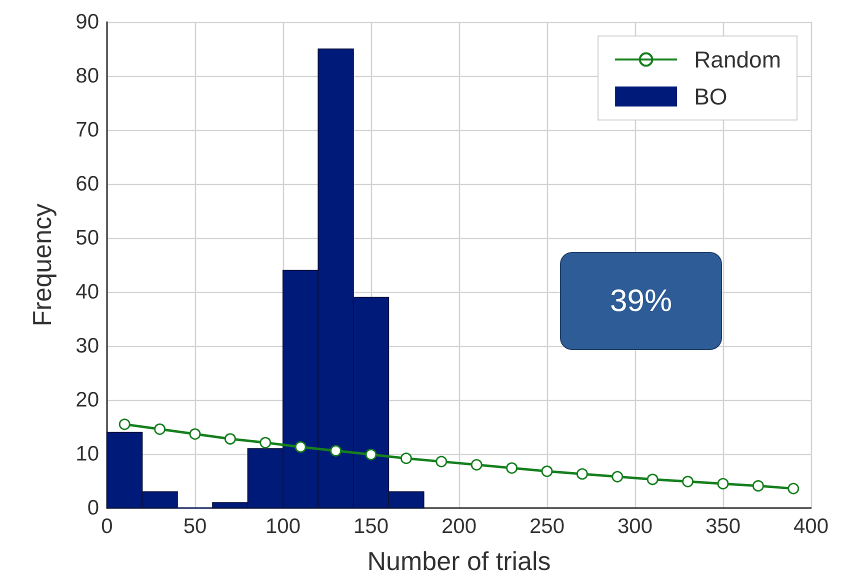 The image size is (841, 584). What do you see at coordinates (87, 184) in the screenshot?
I see `y-tick-label: 60` at bounding box center [87, 184].